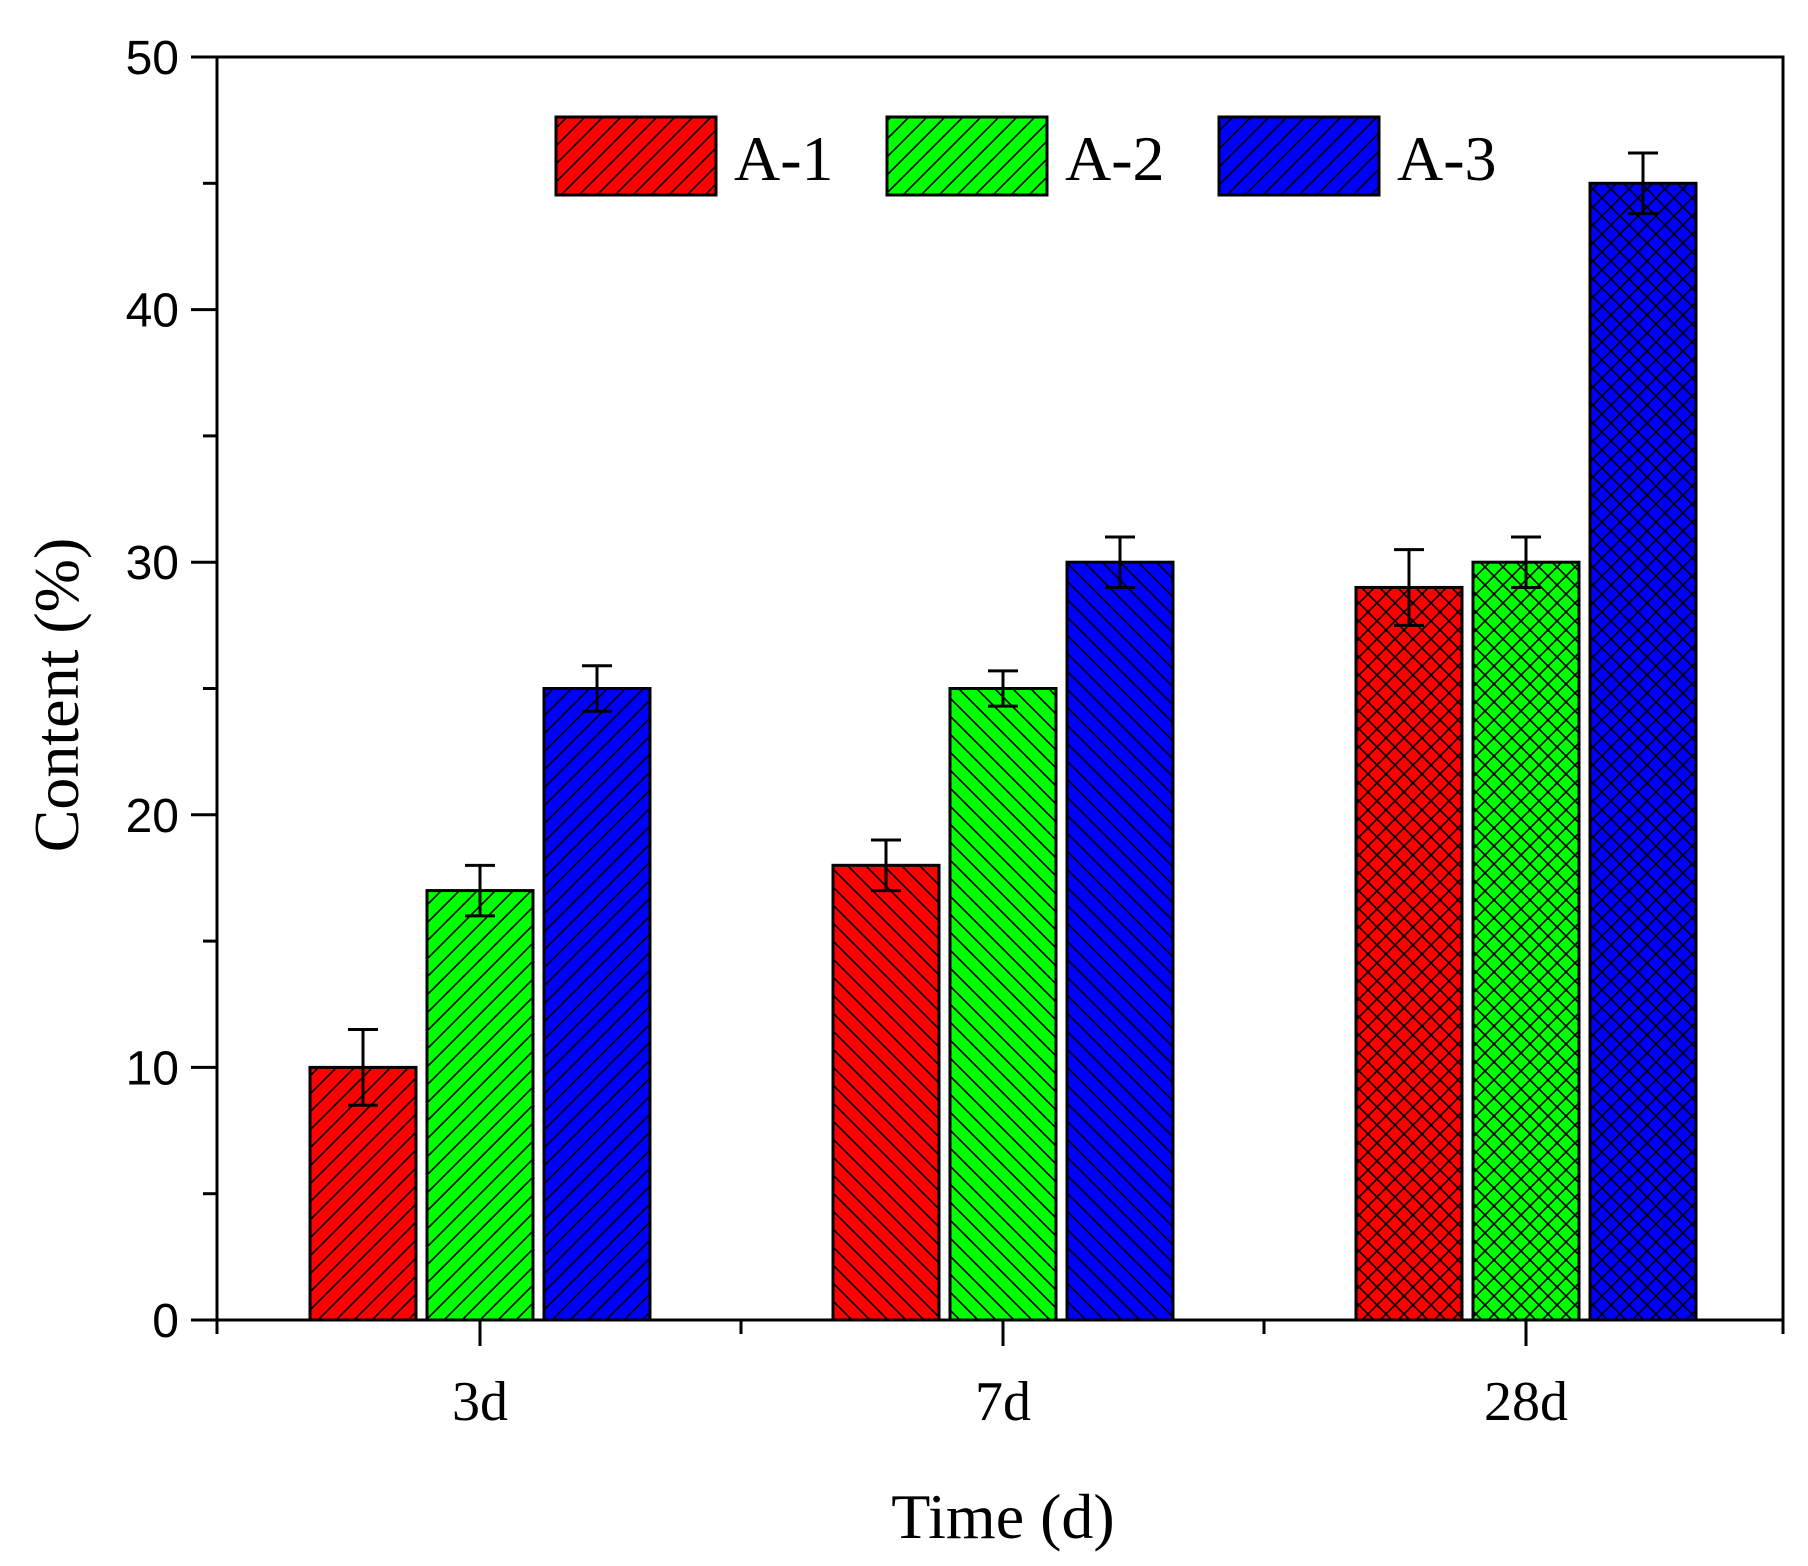 The image size is (1808, 1566). What do you see at coordinates (152, 563) in the screenshot?
I see `y-tick-label: 30` at bounding box center [152, 563].